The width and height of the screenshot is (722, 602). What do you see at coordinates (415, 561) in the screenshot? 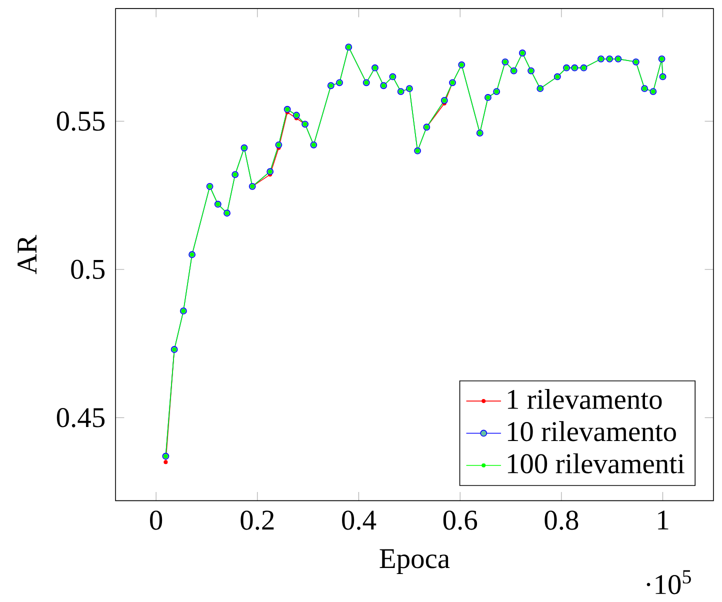
I see `x-axis-title: Epoca` at bounding box center [415, 561].